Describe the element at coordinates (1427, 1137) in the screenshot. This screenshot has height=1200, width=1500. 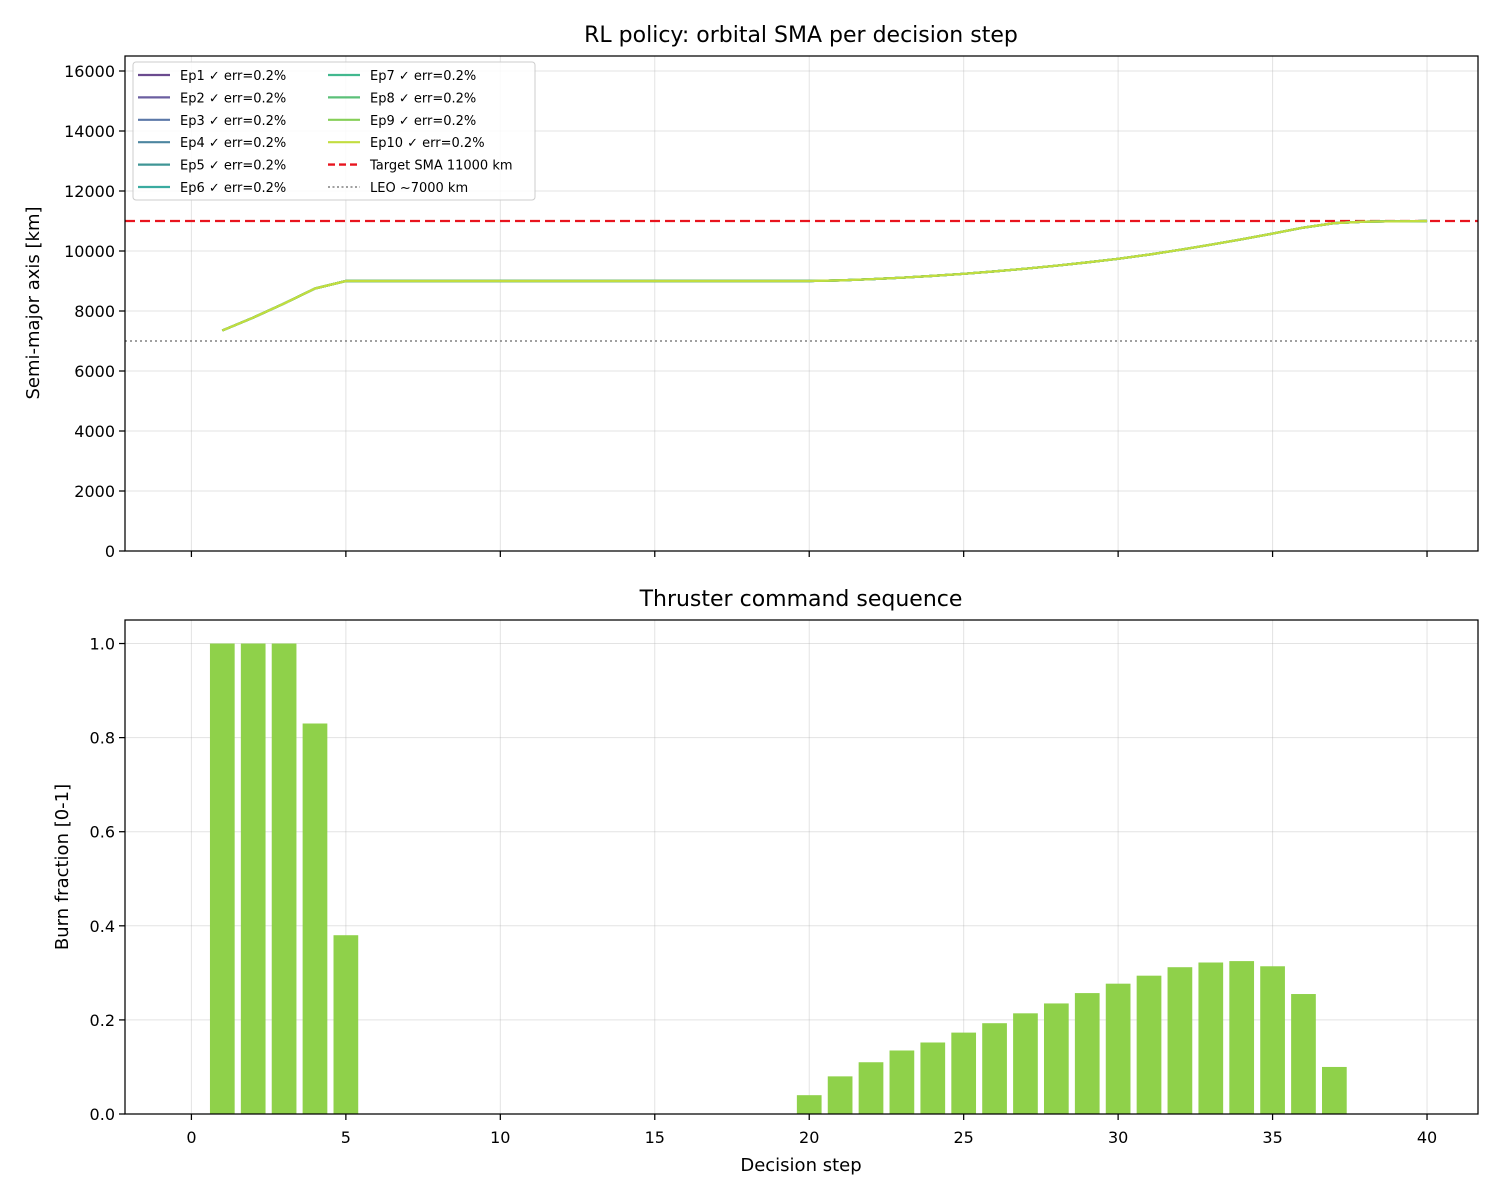
I see `x-tick-label: 40` at that location.